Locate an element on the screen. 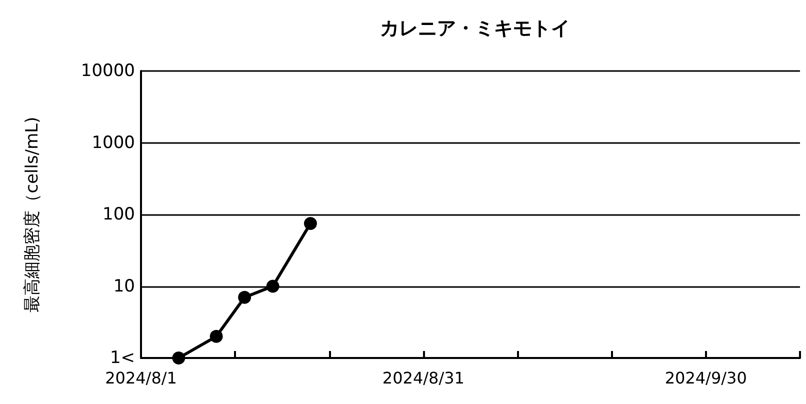 This screenshot has width=806, height=404. y-tick-label: 10000 is located at coordinates (107, 71).